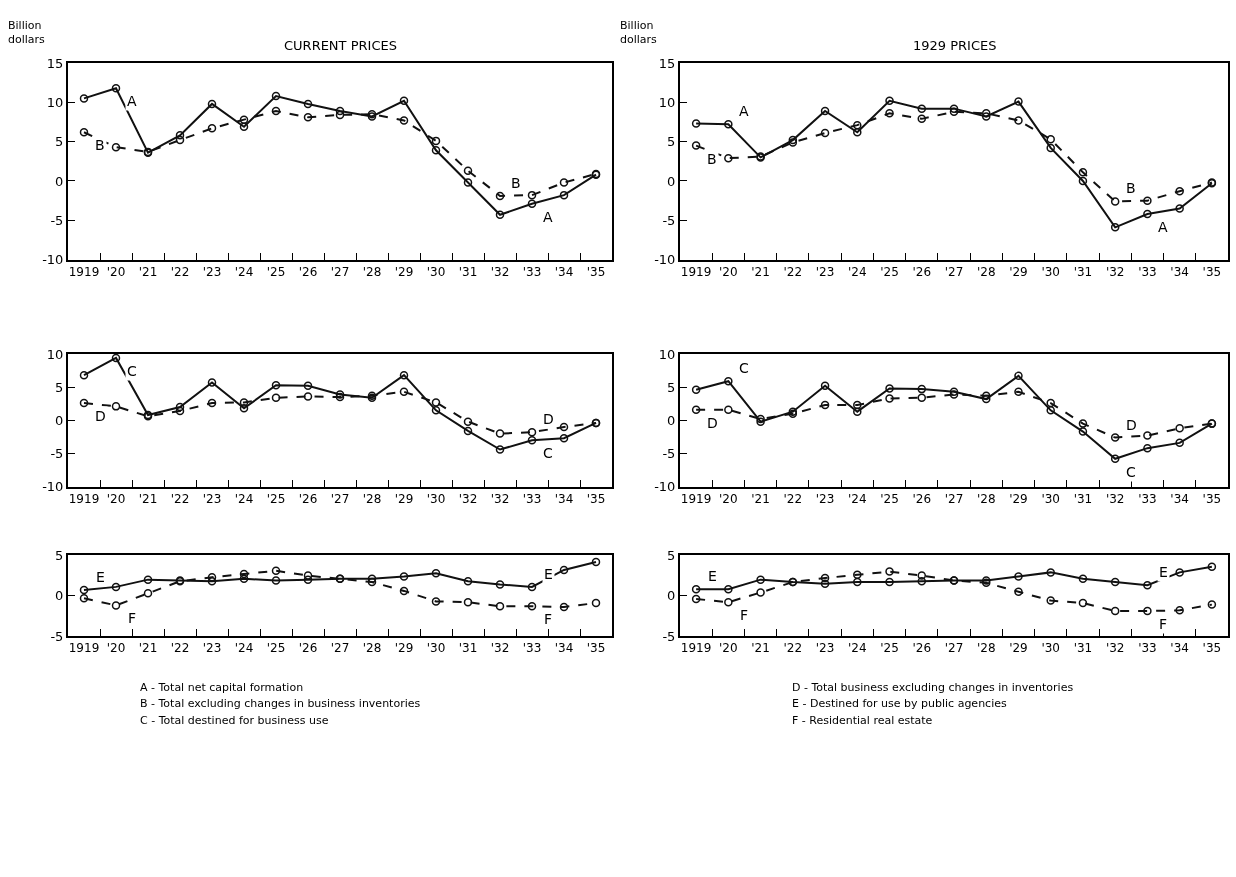  I want to click on y-tick-label: -10, so click(665, 260).